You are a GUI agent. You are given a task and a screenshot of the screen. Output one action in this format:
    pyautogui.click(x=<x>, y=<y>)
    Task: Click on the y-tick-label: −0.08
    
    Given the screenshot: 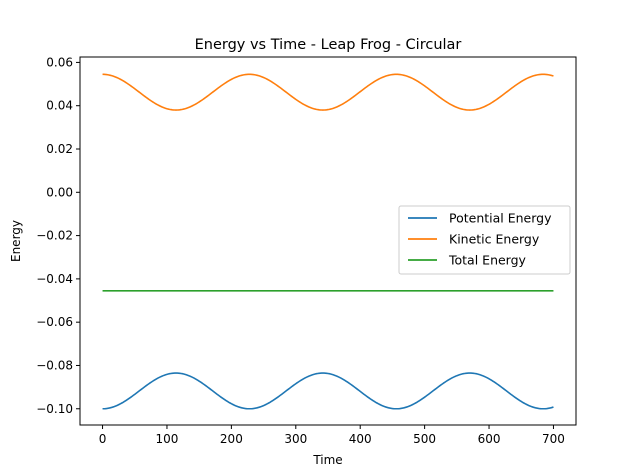 What is the action you would take?
    pyautogui.click(x=54, y=365)
    